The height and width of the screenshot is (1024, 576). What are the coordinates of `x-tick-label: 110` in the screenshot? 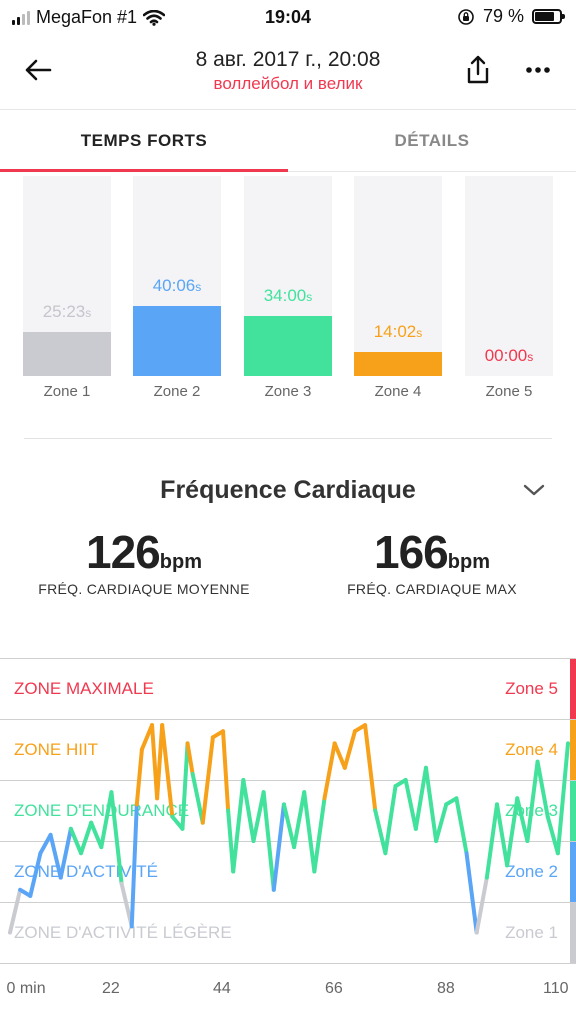 It's located at (556, 988).